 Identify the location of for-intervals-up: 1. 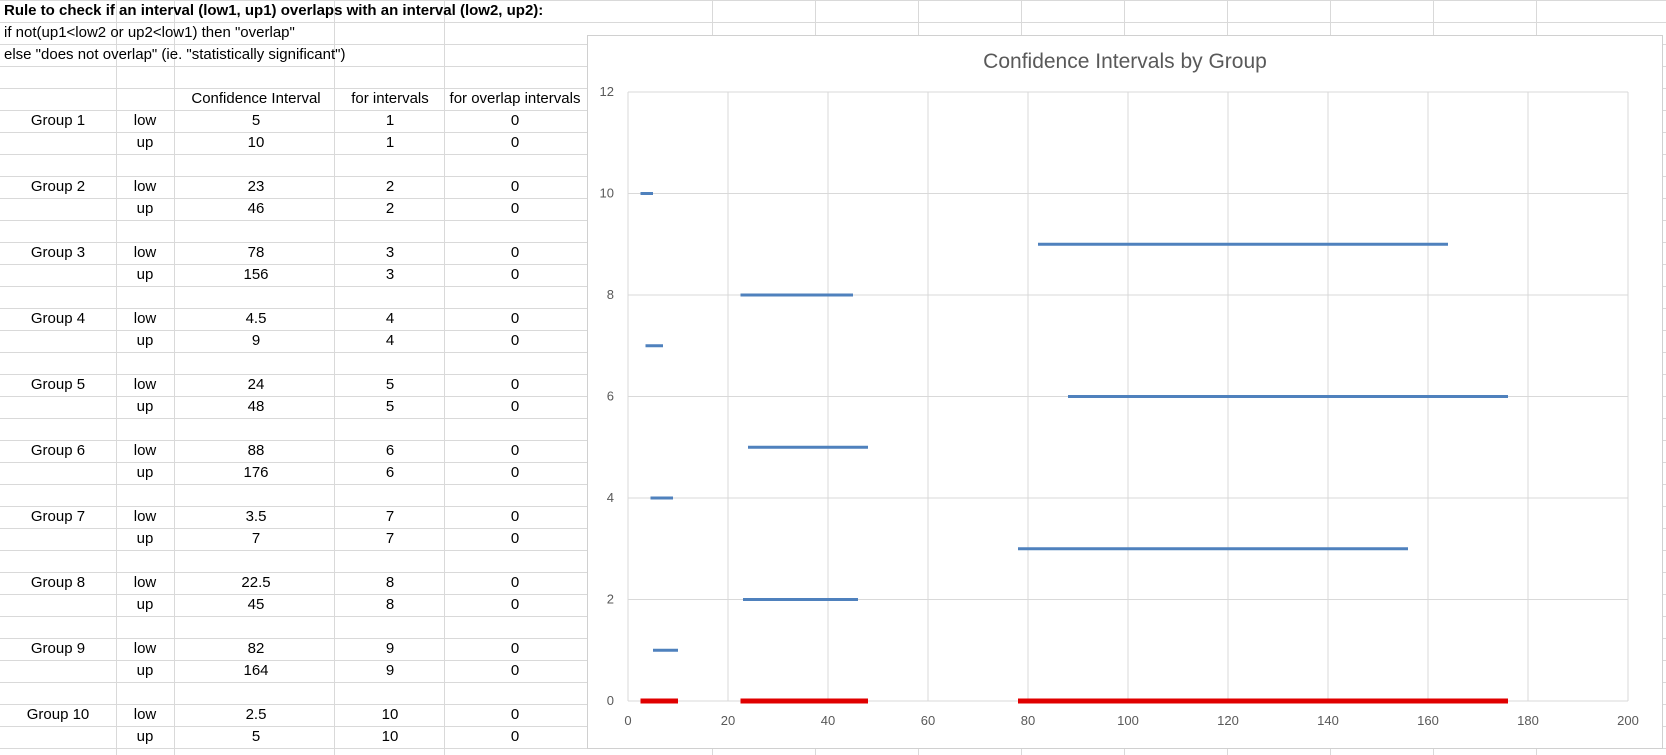
(390, 142).